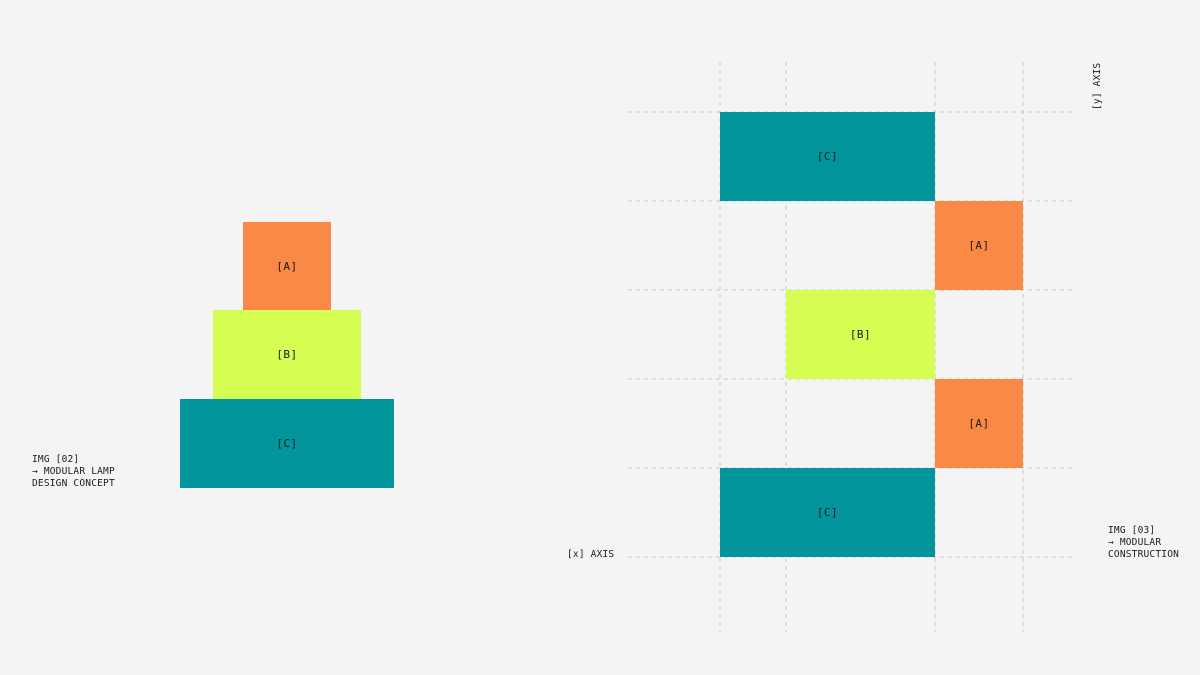  I want to click on lamp-block-a: [A], so click(287, 266).